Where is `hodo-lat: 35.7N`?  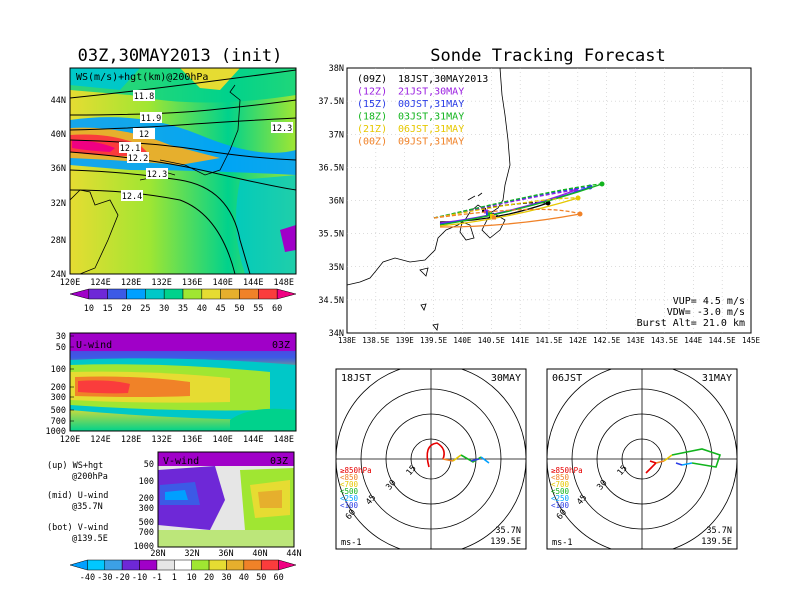 hodo-lat: 35.7N is located at coordinates (719, 531).